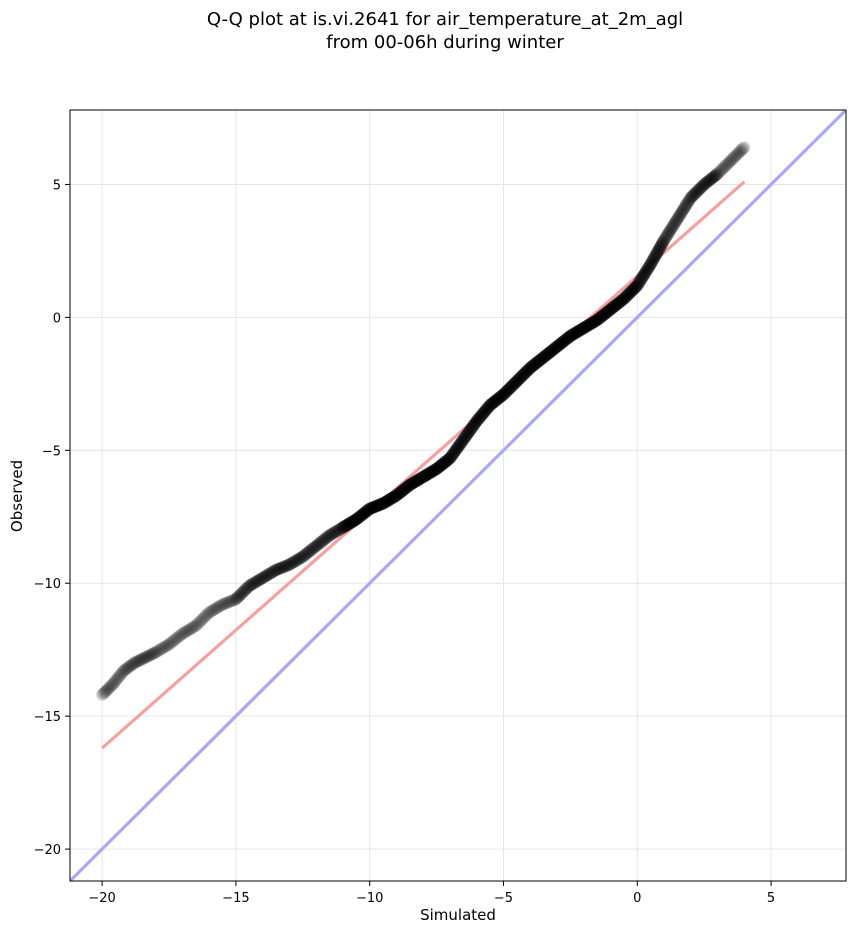  Describe the element at coordinates (445, 42) in the screenshot. I see `chart-title-line2: from 00-06h during winter` at that location.